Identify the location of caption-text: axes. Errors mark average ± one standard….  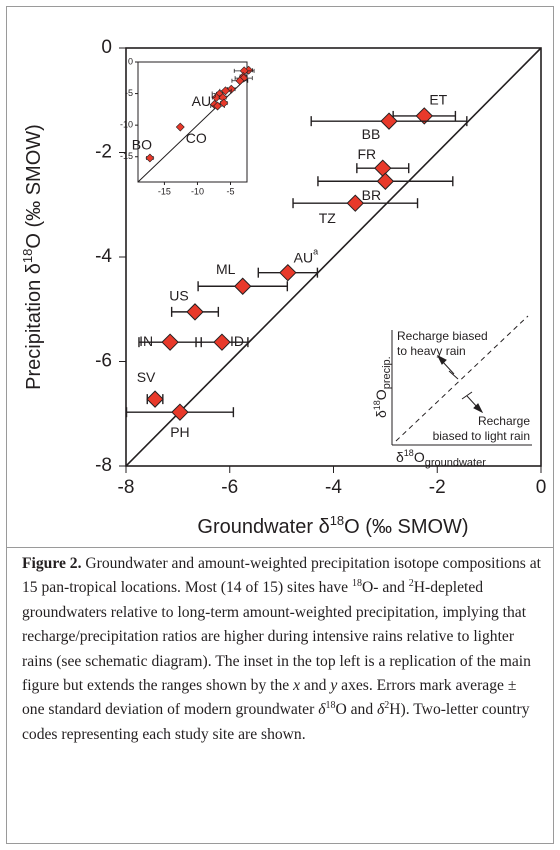
(269, 698).